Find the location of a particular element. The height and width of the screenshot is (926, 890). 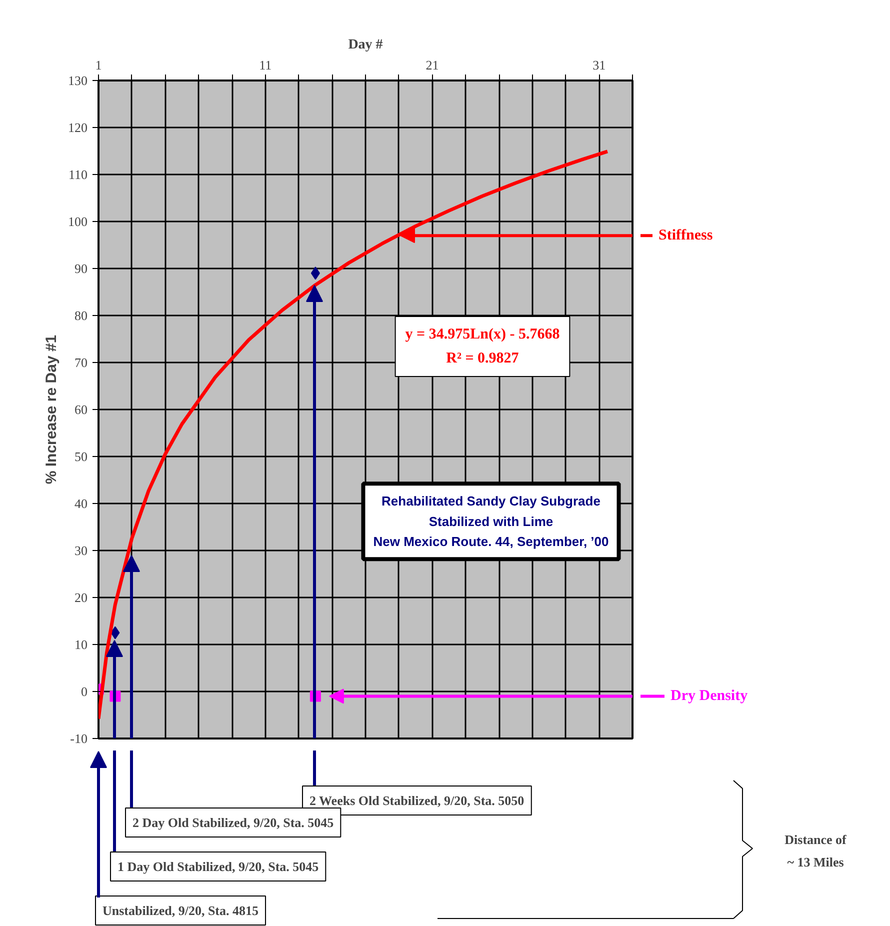

text: Rehabilitated Sandy Clay Subgrade is located at coordinates (491, 501).